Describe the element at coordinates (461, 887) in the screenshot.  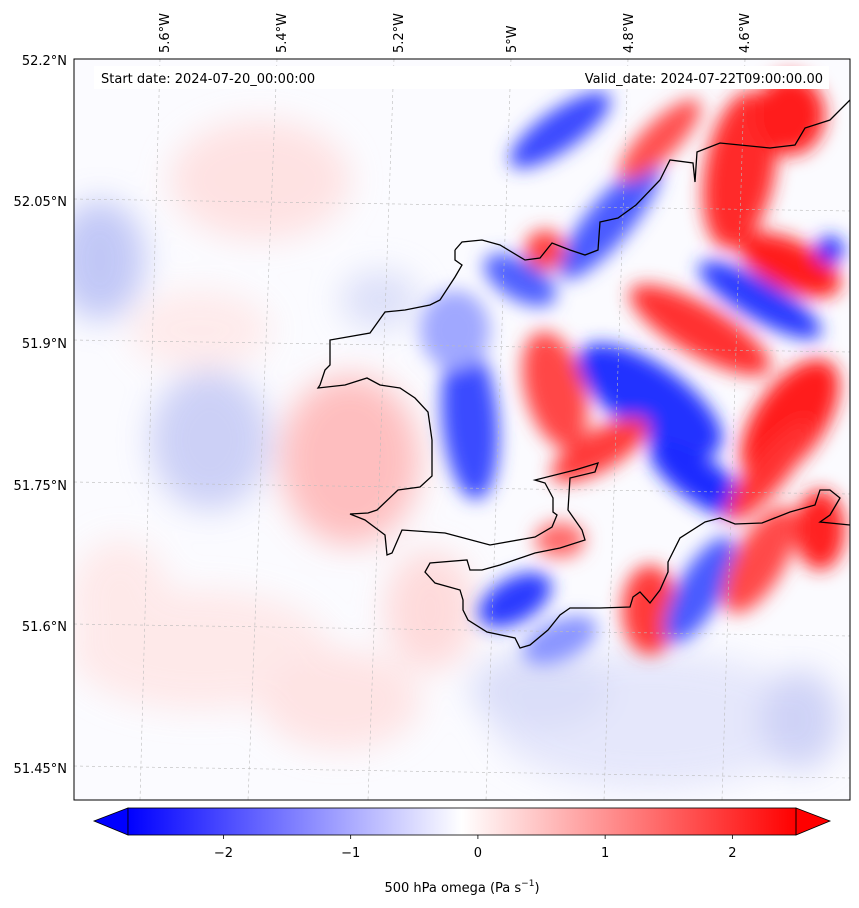
I see `colorbar-label: 500 hPa omega (Pa s−1)` at that location.